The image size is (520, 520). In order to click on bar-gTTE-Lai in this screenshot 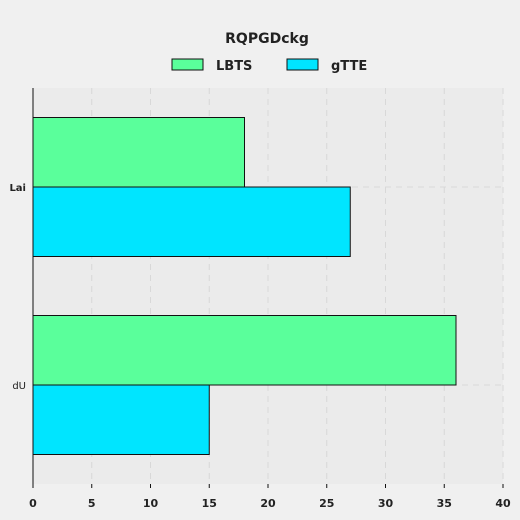, I will do `click(191, 221)`.